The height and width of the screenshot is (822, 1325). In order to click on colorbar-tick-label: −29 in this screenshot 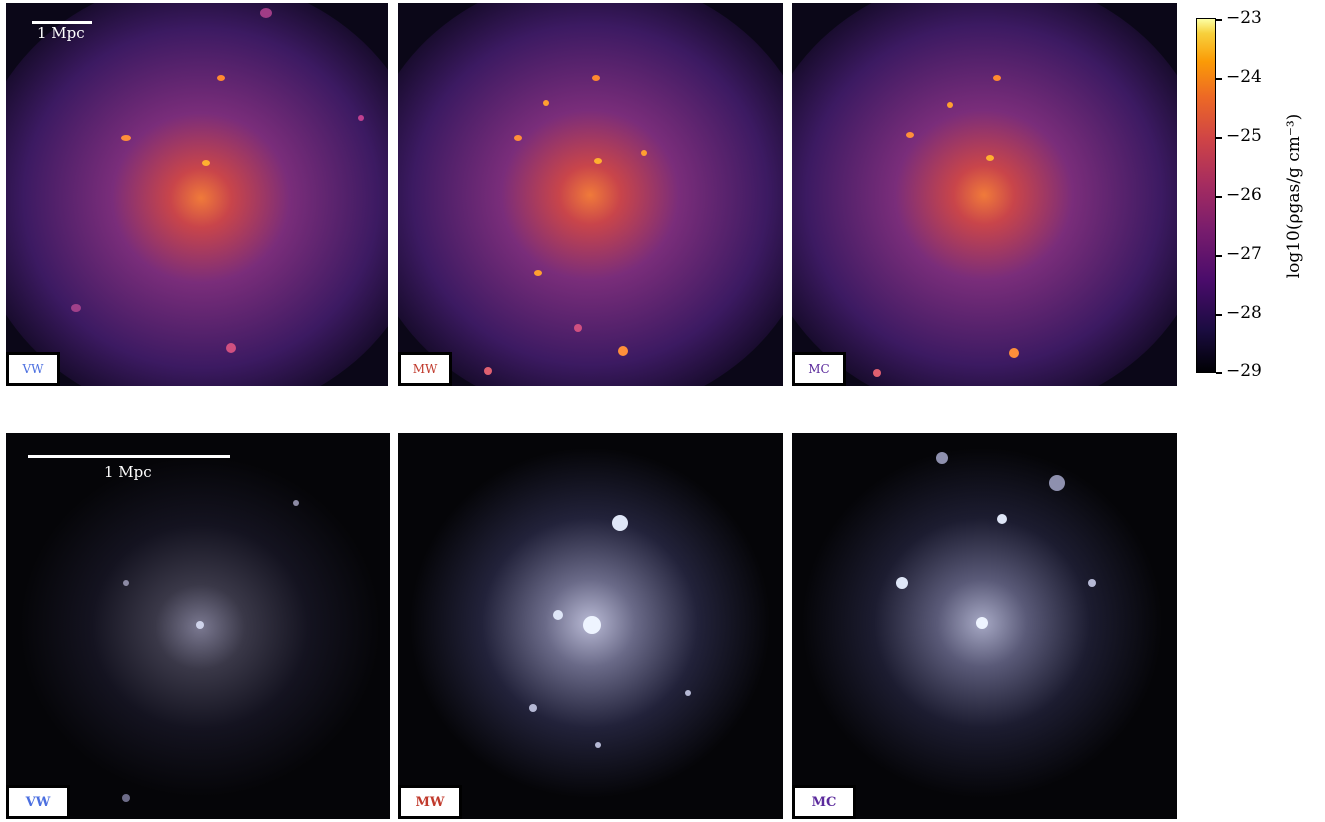, I will do `click(1244, 371)`.